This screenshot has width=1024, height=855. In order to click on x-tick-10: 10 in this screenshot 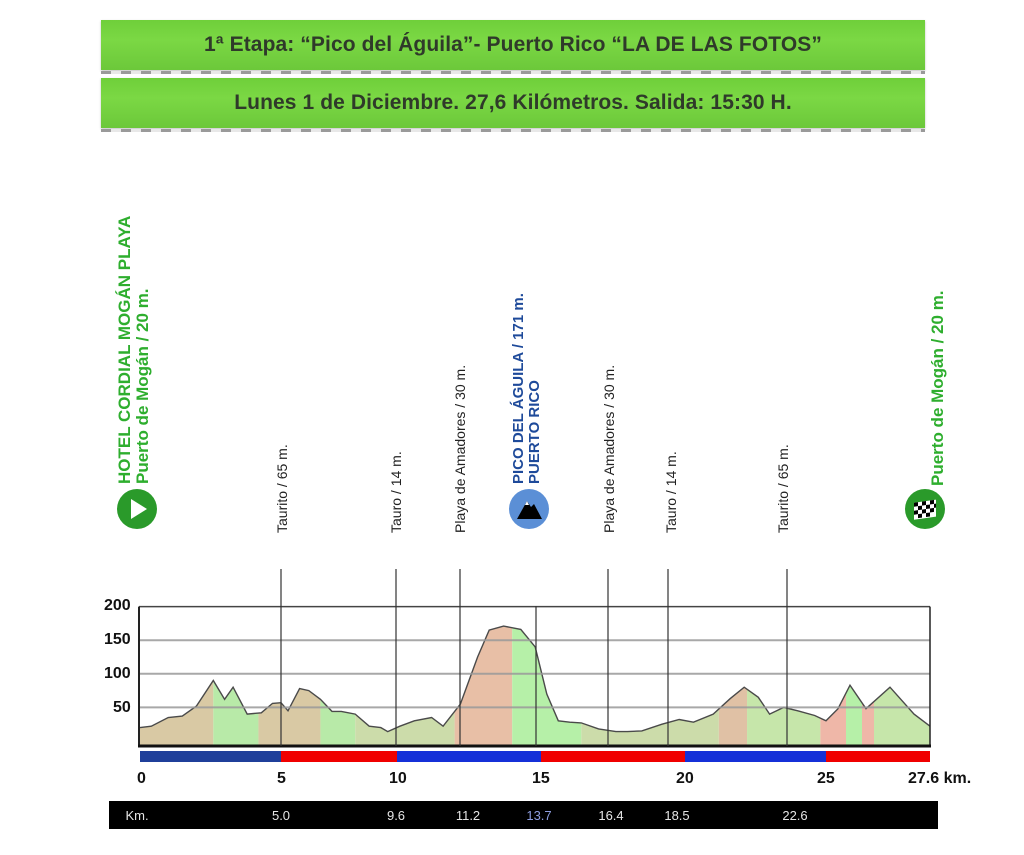, I will do `click(398, 778)`.